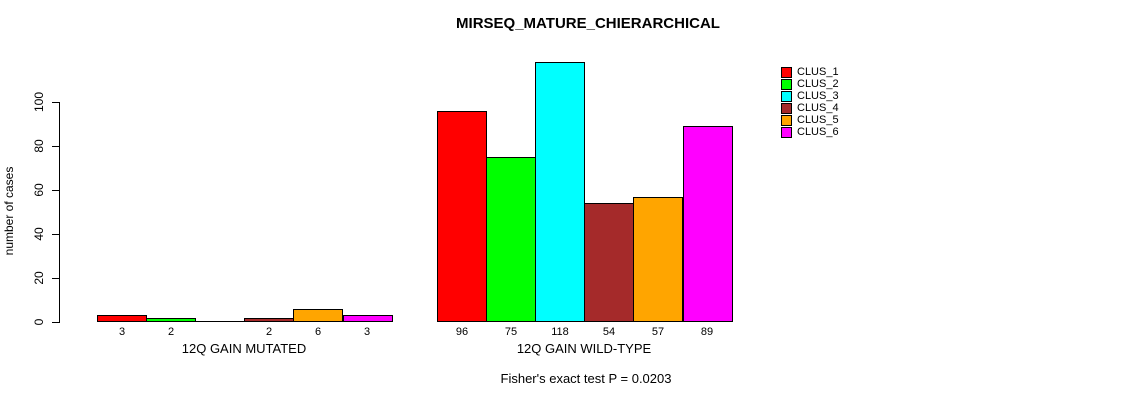 This screenshot has height=400, width=1140. I want to click on legend-item: CLUS_2, so click(810, 84).